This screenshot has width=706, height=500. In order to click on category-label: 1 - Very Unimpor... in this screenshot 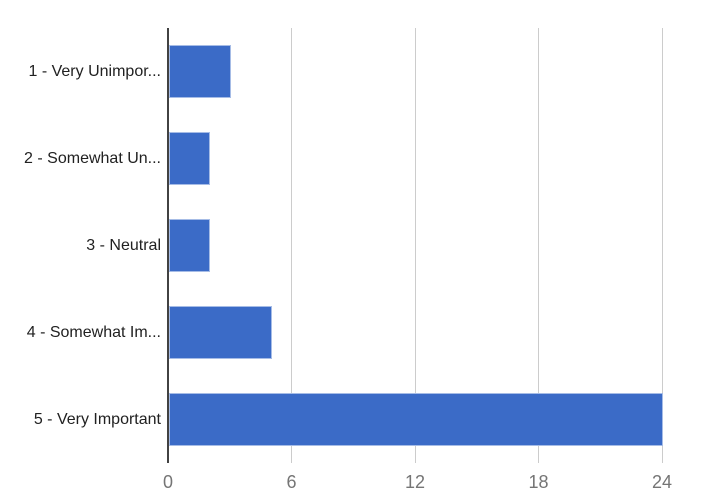, I will do `click(95, 71)`.